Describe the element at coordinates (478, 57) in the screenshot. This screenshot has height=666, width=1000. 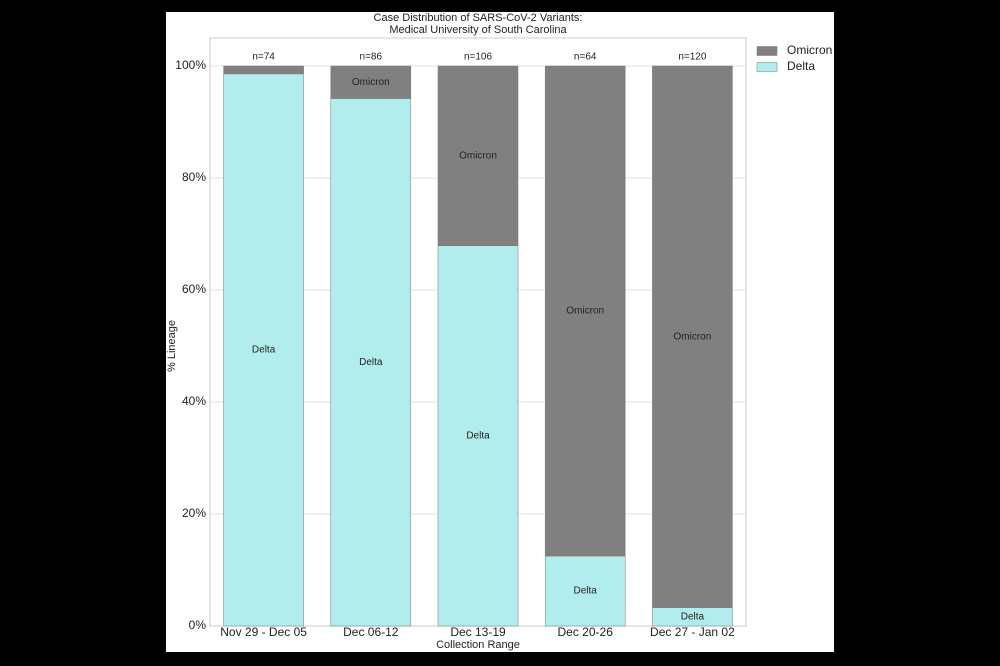
I see `sample-size-label: n=106` at that location.